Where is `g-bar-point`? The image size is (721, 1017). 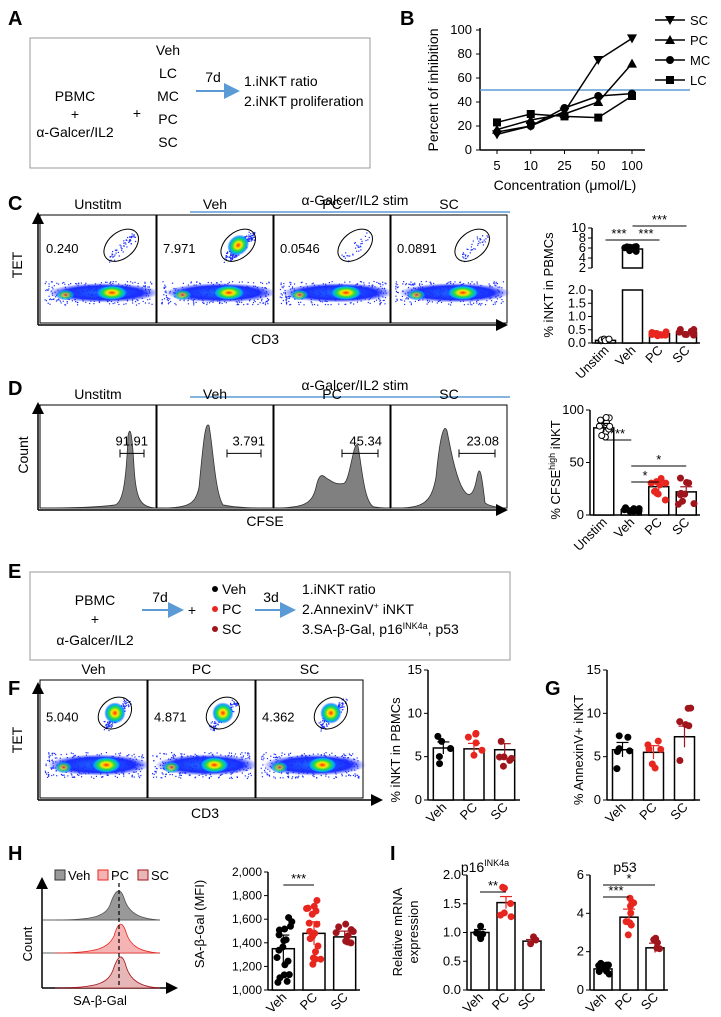 g-bar-point is located at coordinates (655, 768).